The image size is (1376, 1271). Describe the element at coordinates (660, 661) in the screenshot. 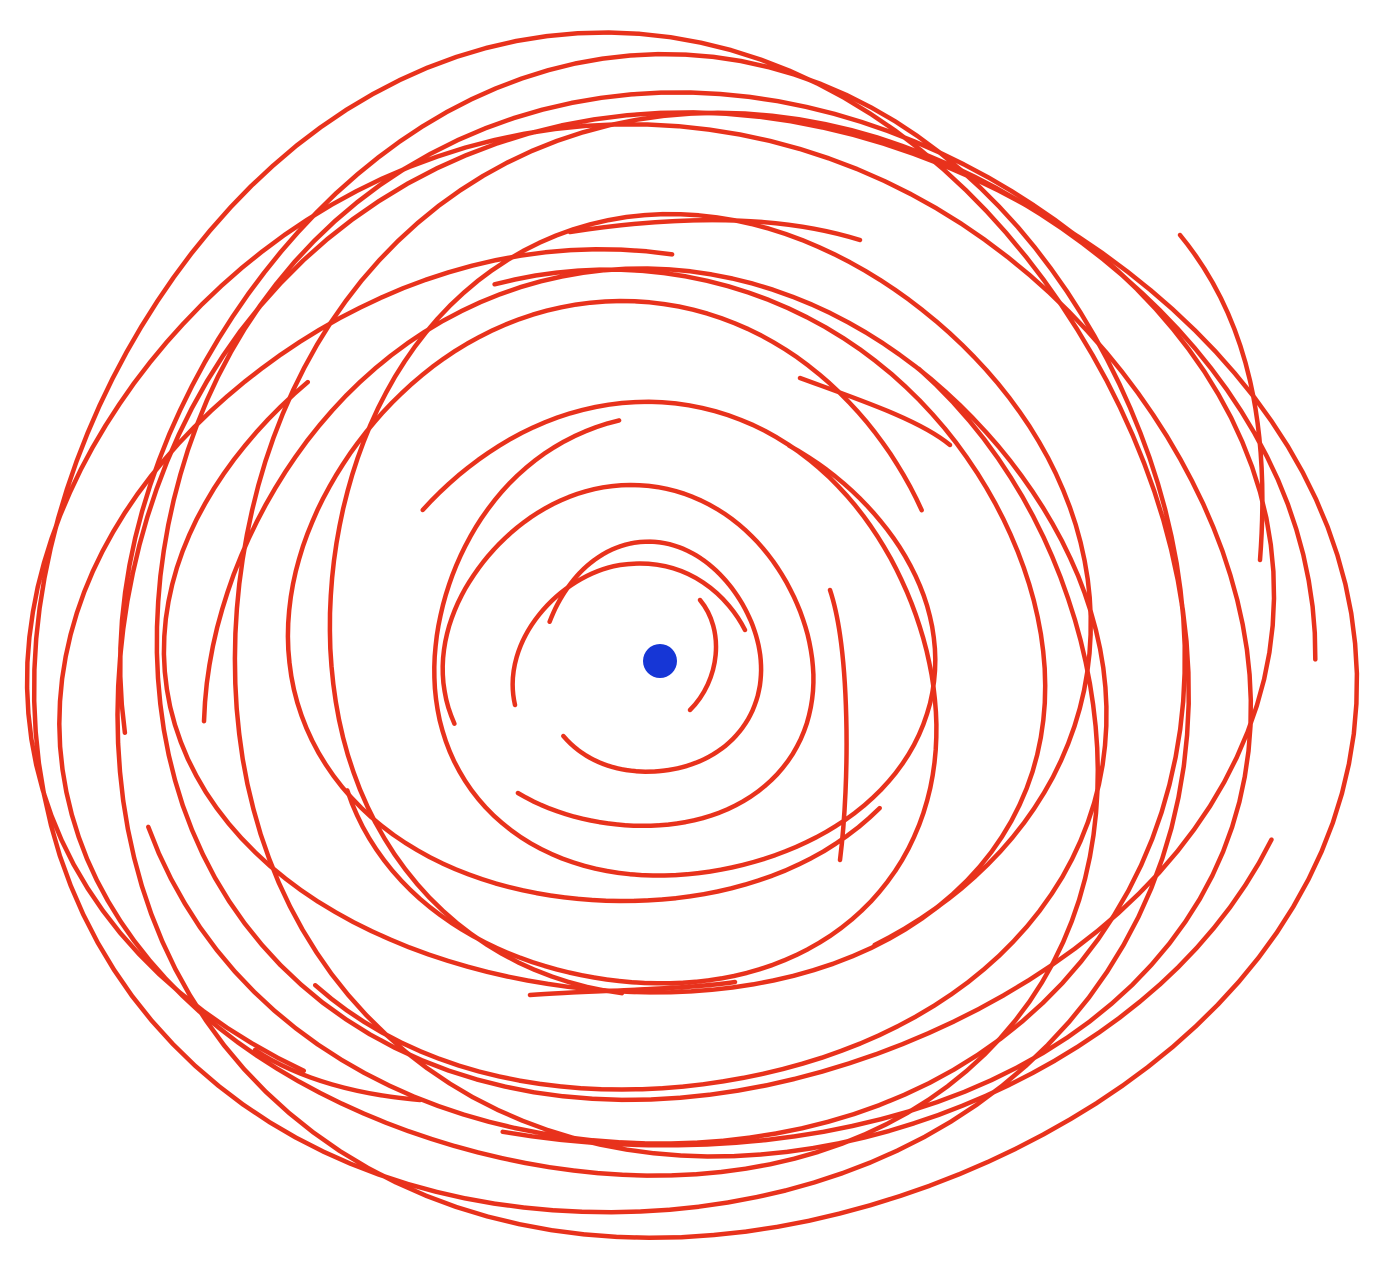

I see `blue-center-dot` at that location.